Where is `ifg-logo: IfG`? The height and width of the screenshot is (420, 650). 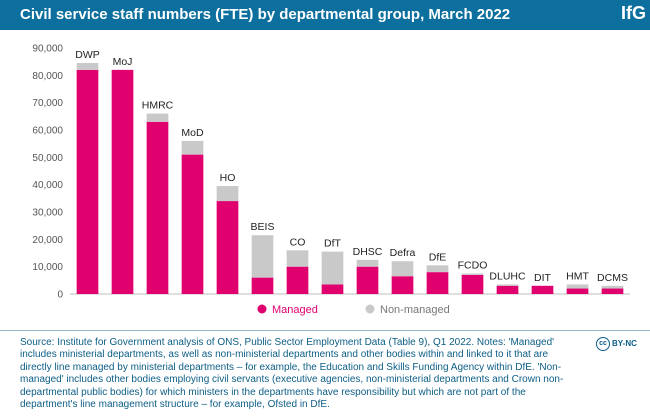
ifg-logo: IfG is located at coordinates (633, 13).